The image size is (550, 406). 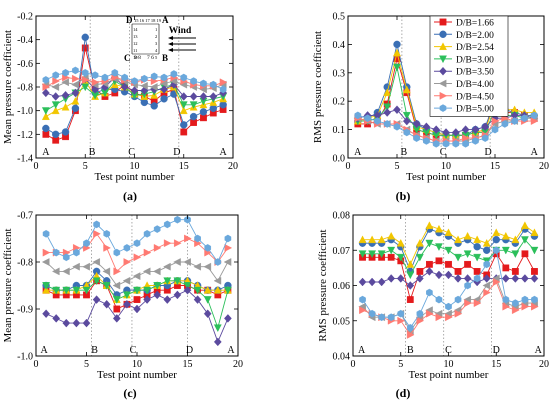 What do you see at coordinates (156, 43) in the screenshot?
I see `inset-right-number: 3` at bounding box center [156, 43].